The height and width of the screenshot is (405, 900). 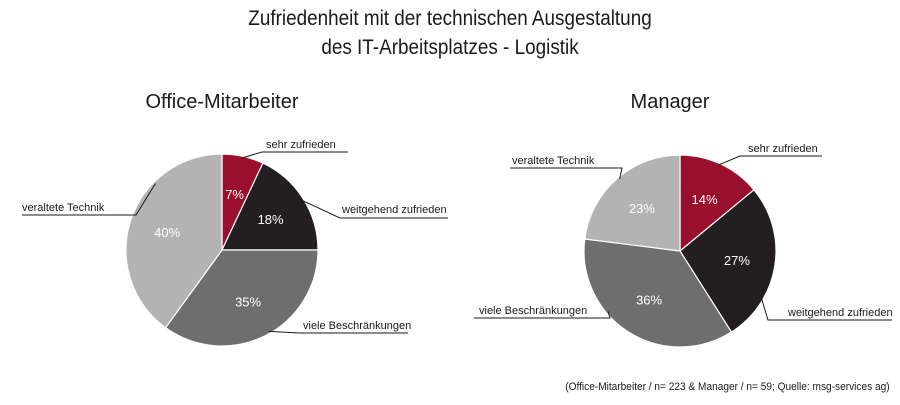 What do you see at coordinates (737, 260) in the screenshot?
I see `slice-value-weitgehend-zufrieden: 27%` at bounding box center [737, 260].